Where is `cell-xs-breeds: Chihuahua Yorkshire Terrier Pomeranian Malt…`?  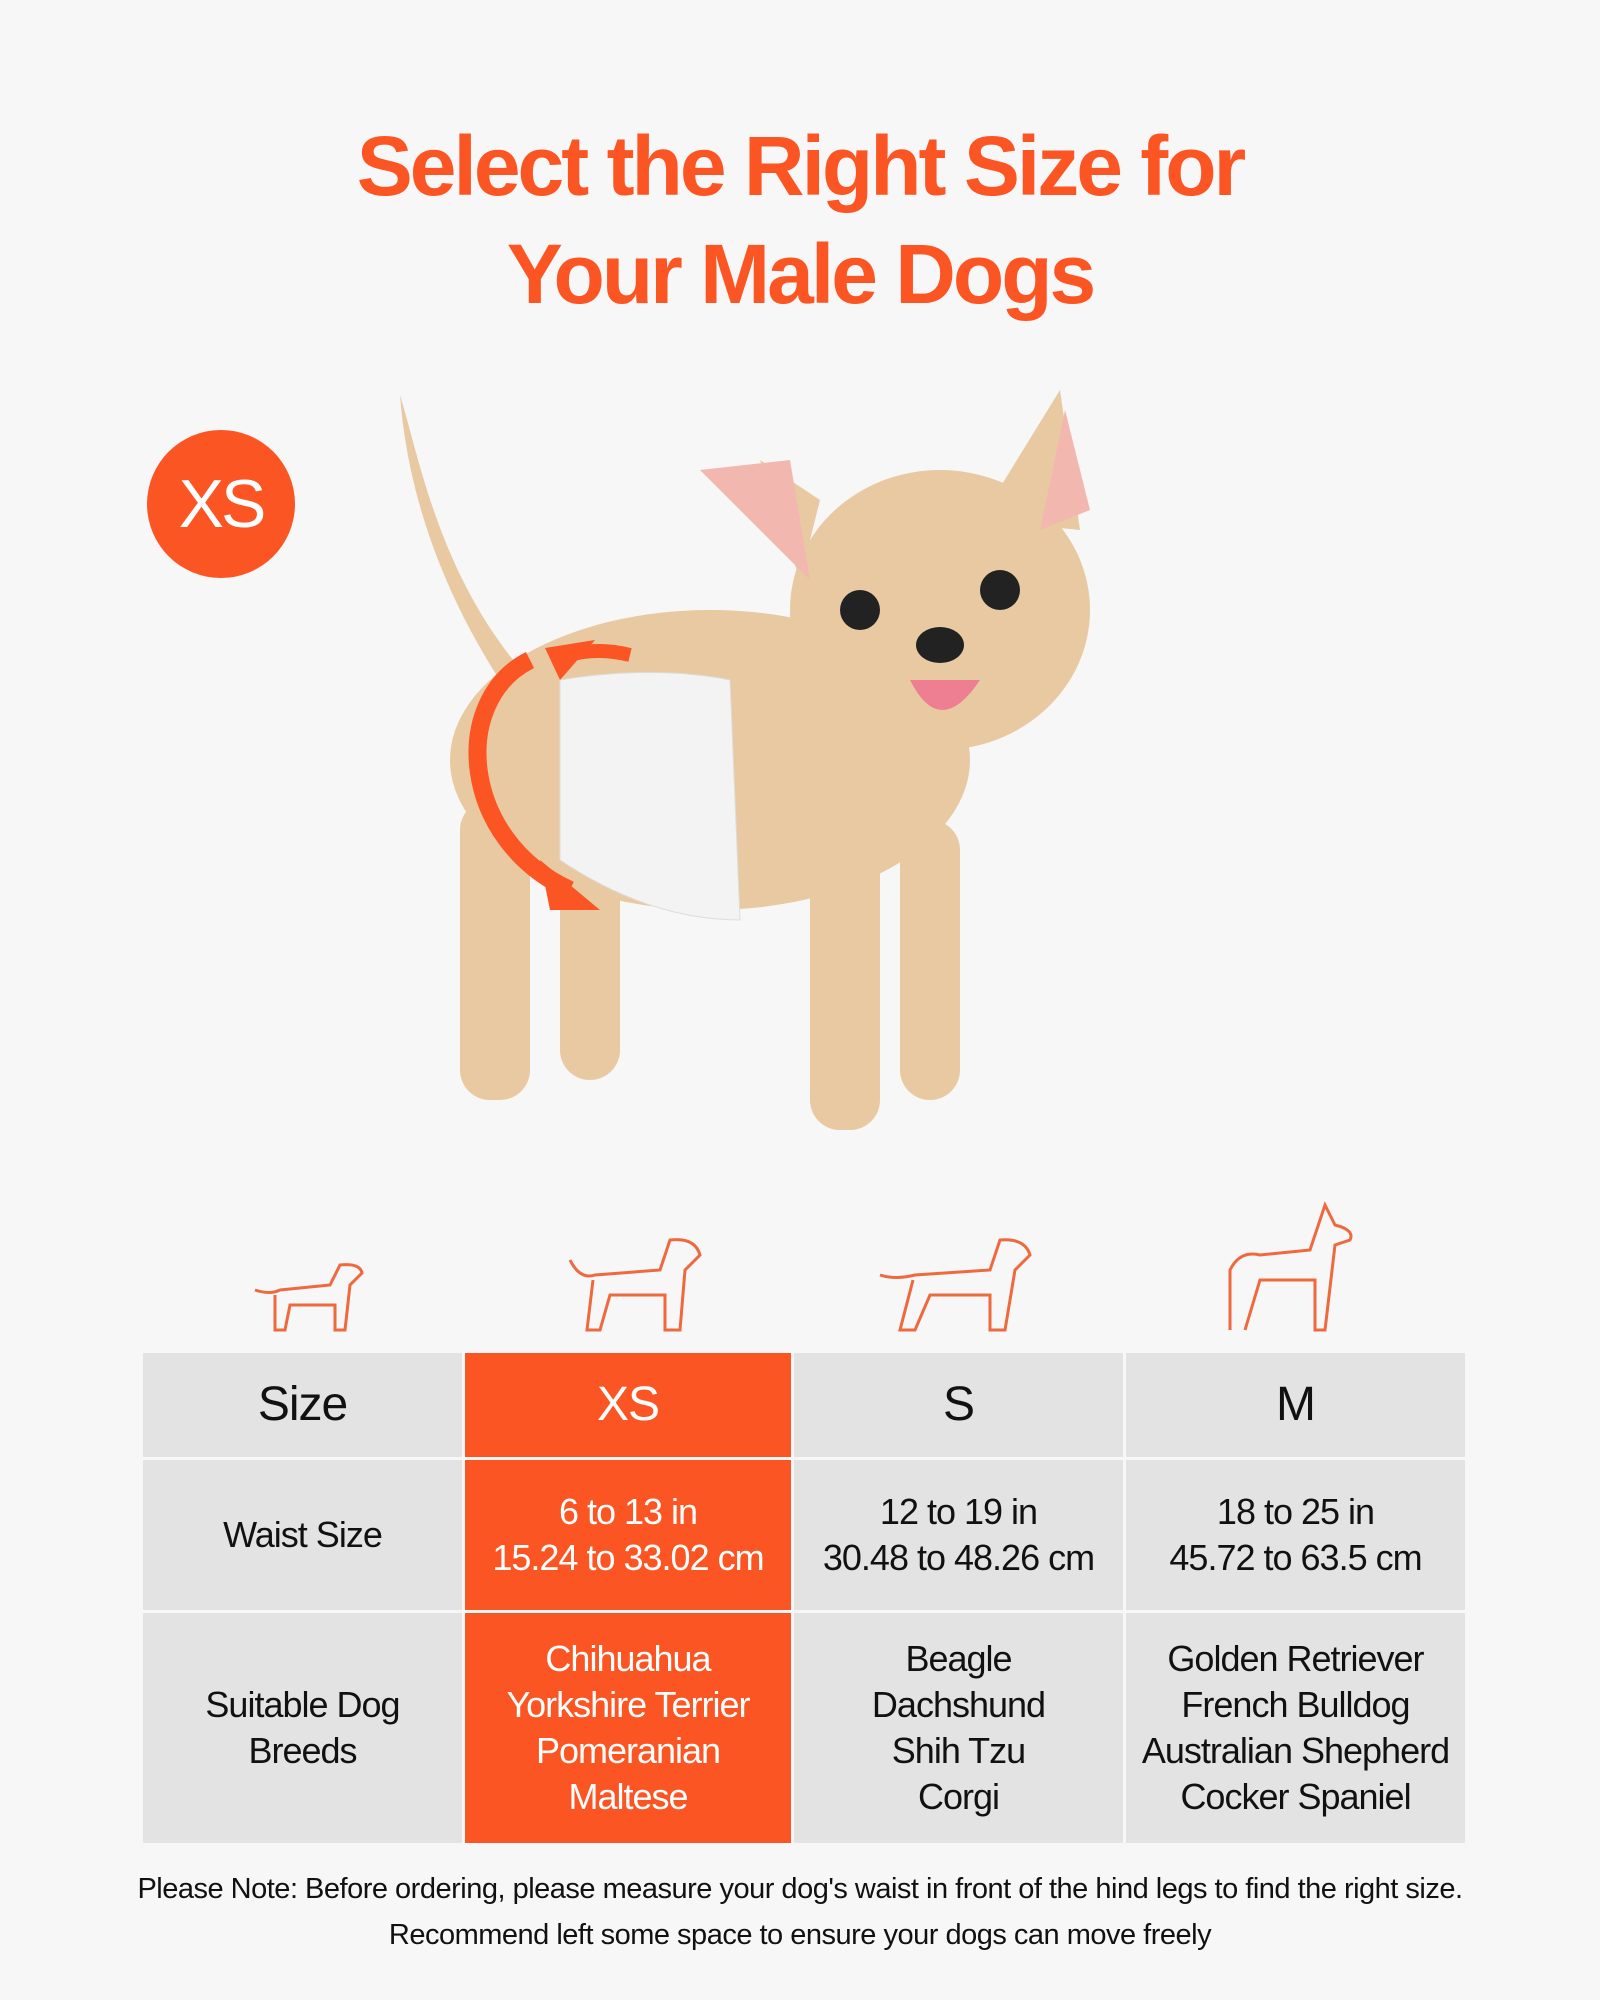 cell-xs-breeds: Chihuahua Yorkshire Terrier Pomeranian Malt… is located at coordinates (628, 1728).